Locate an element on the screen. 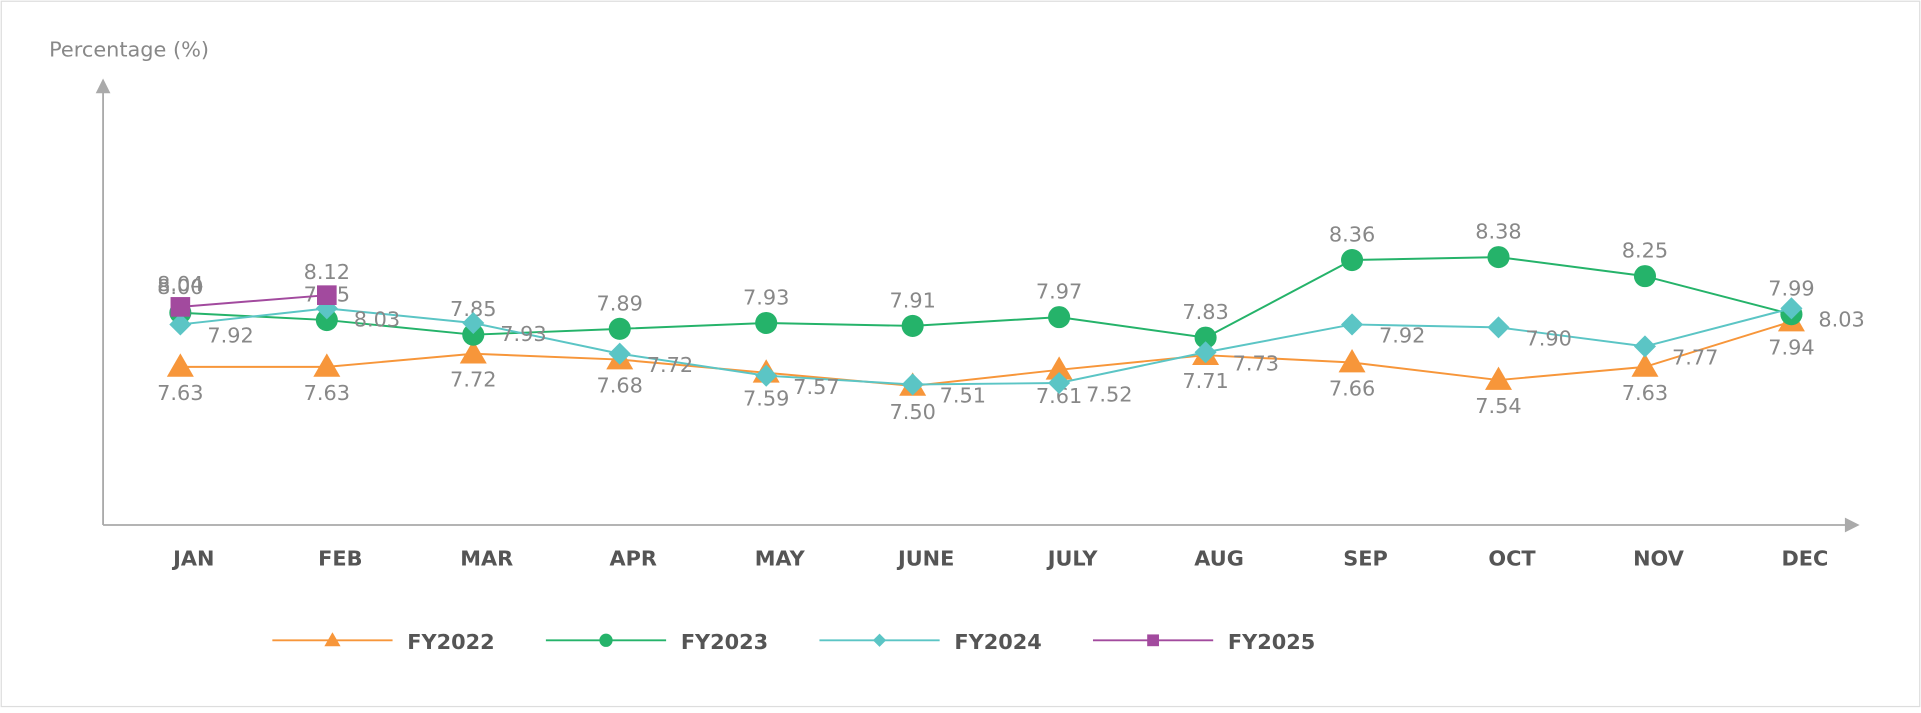  data-label: 7.71 is located at coordinates (1205, 381).